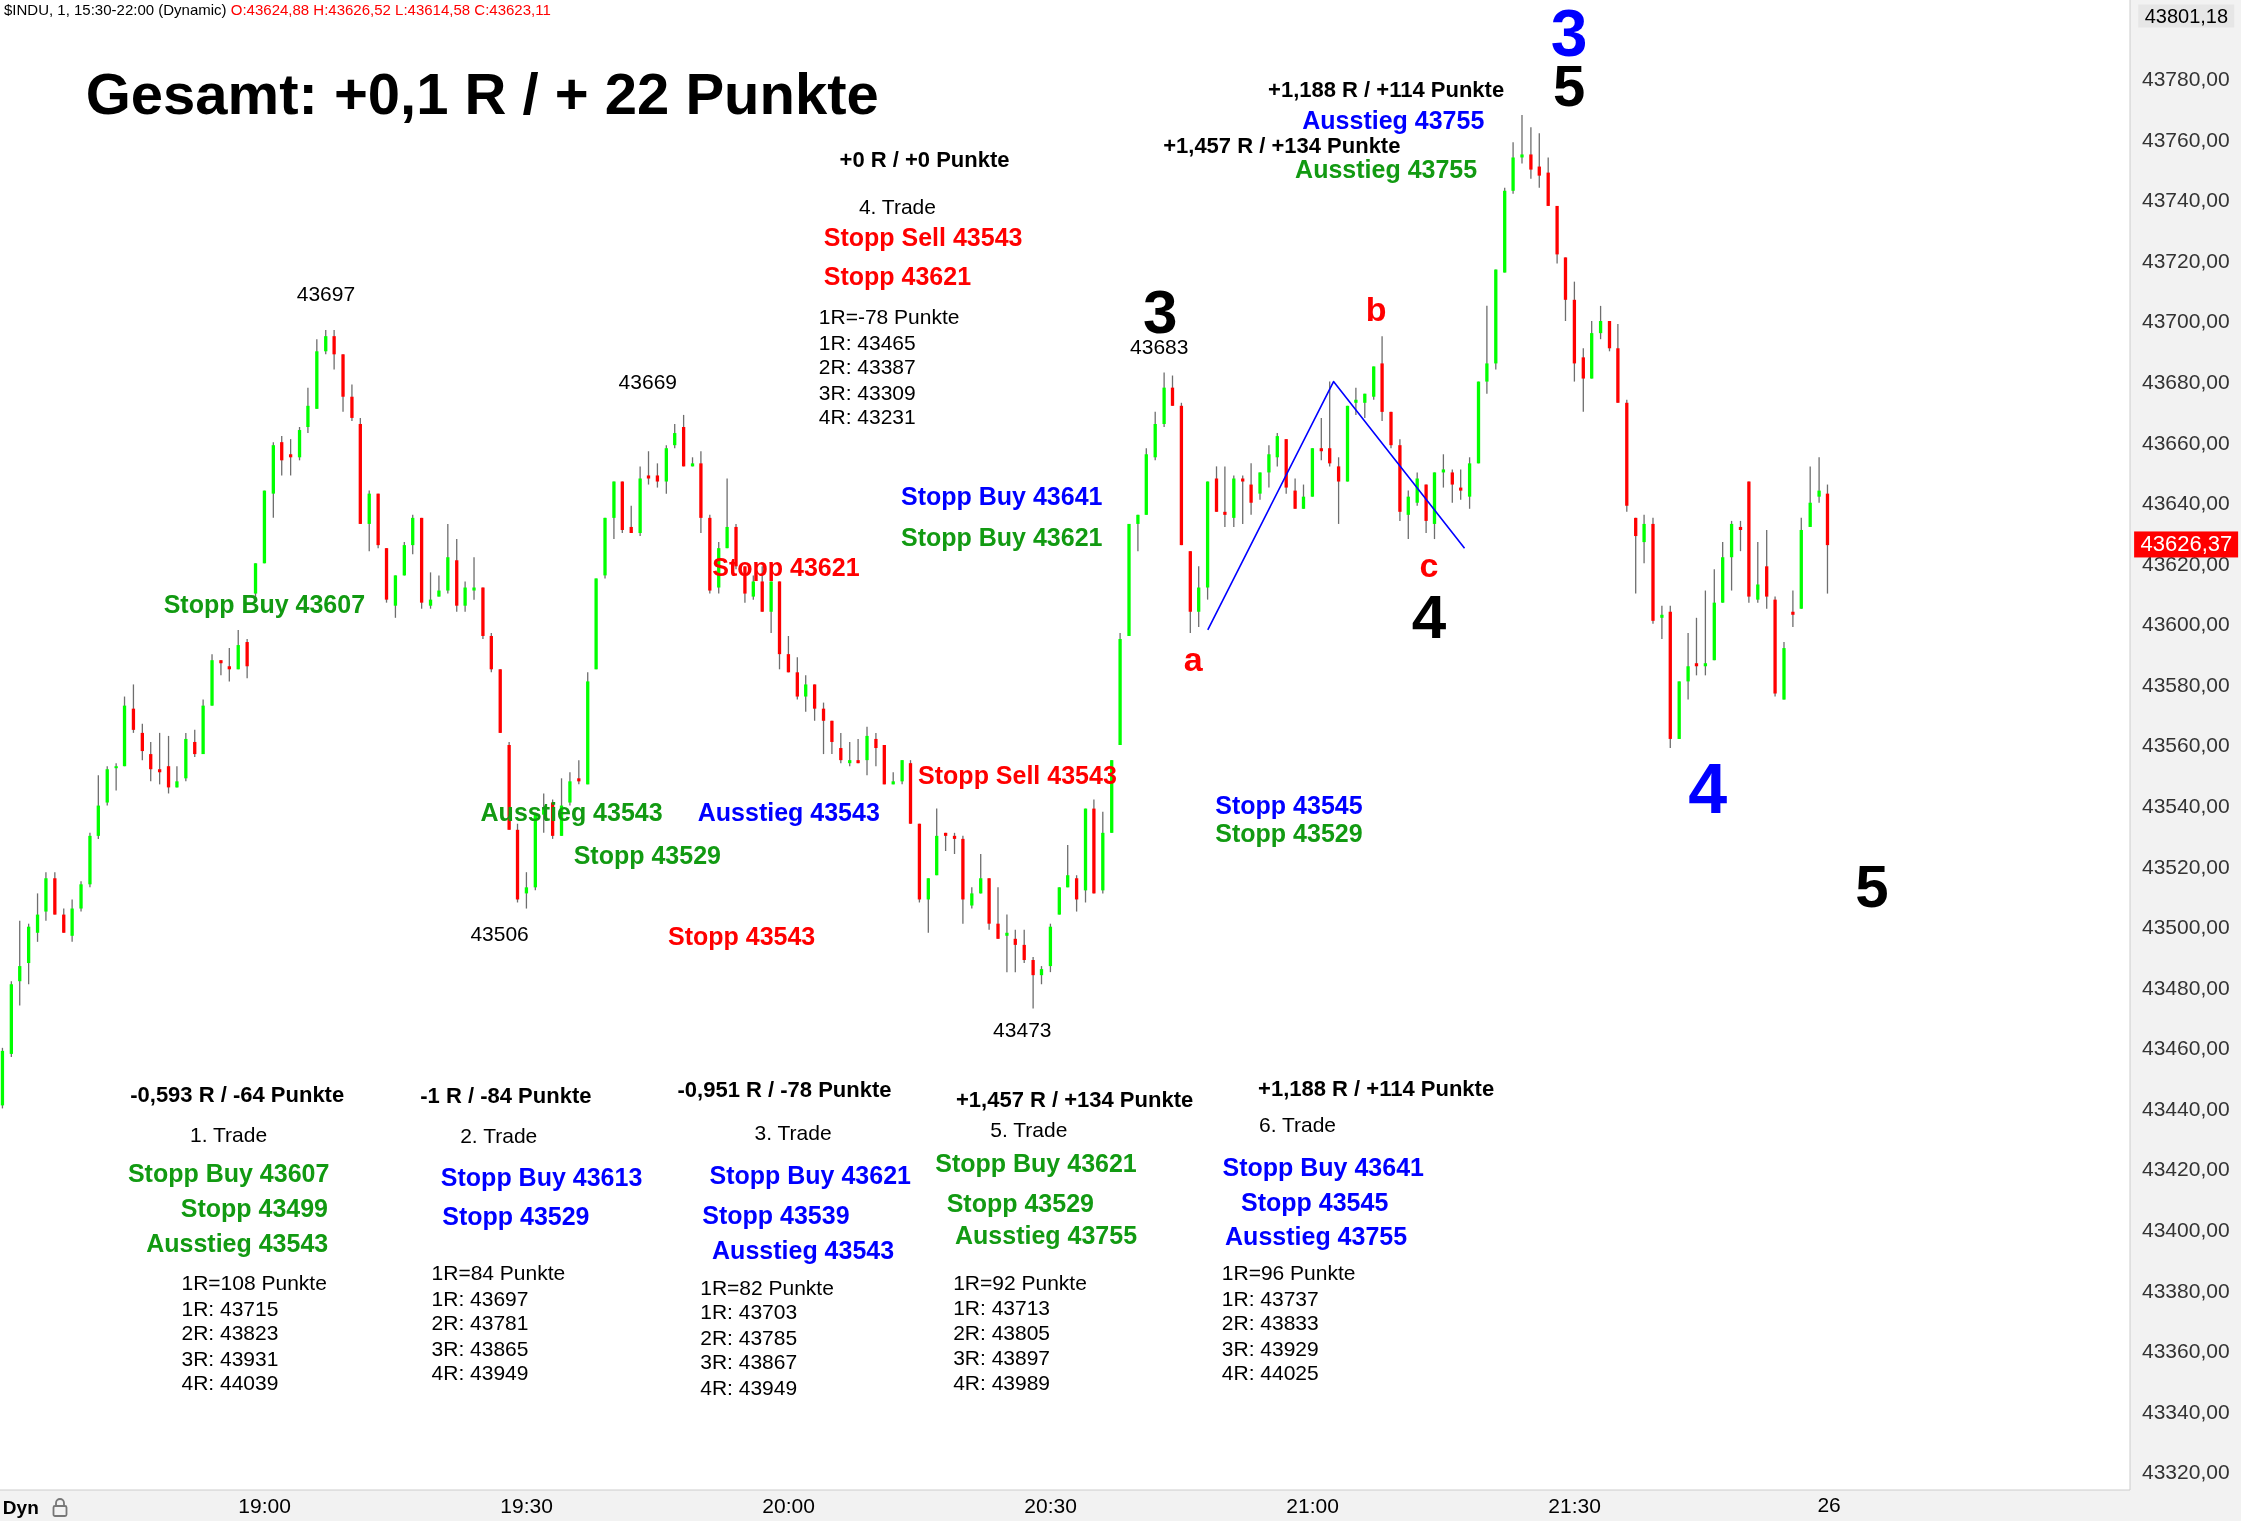  Describe the element at coordinates (526, 1505) in the screenshot. I see `x-tick-label: 19:30` at that location.